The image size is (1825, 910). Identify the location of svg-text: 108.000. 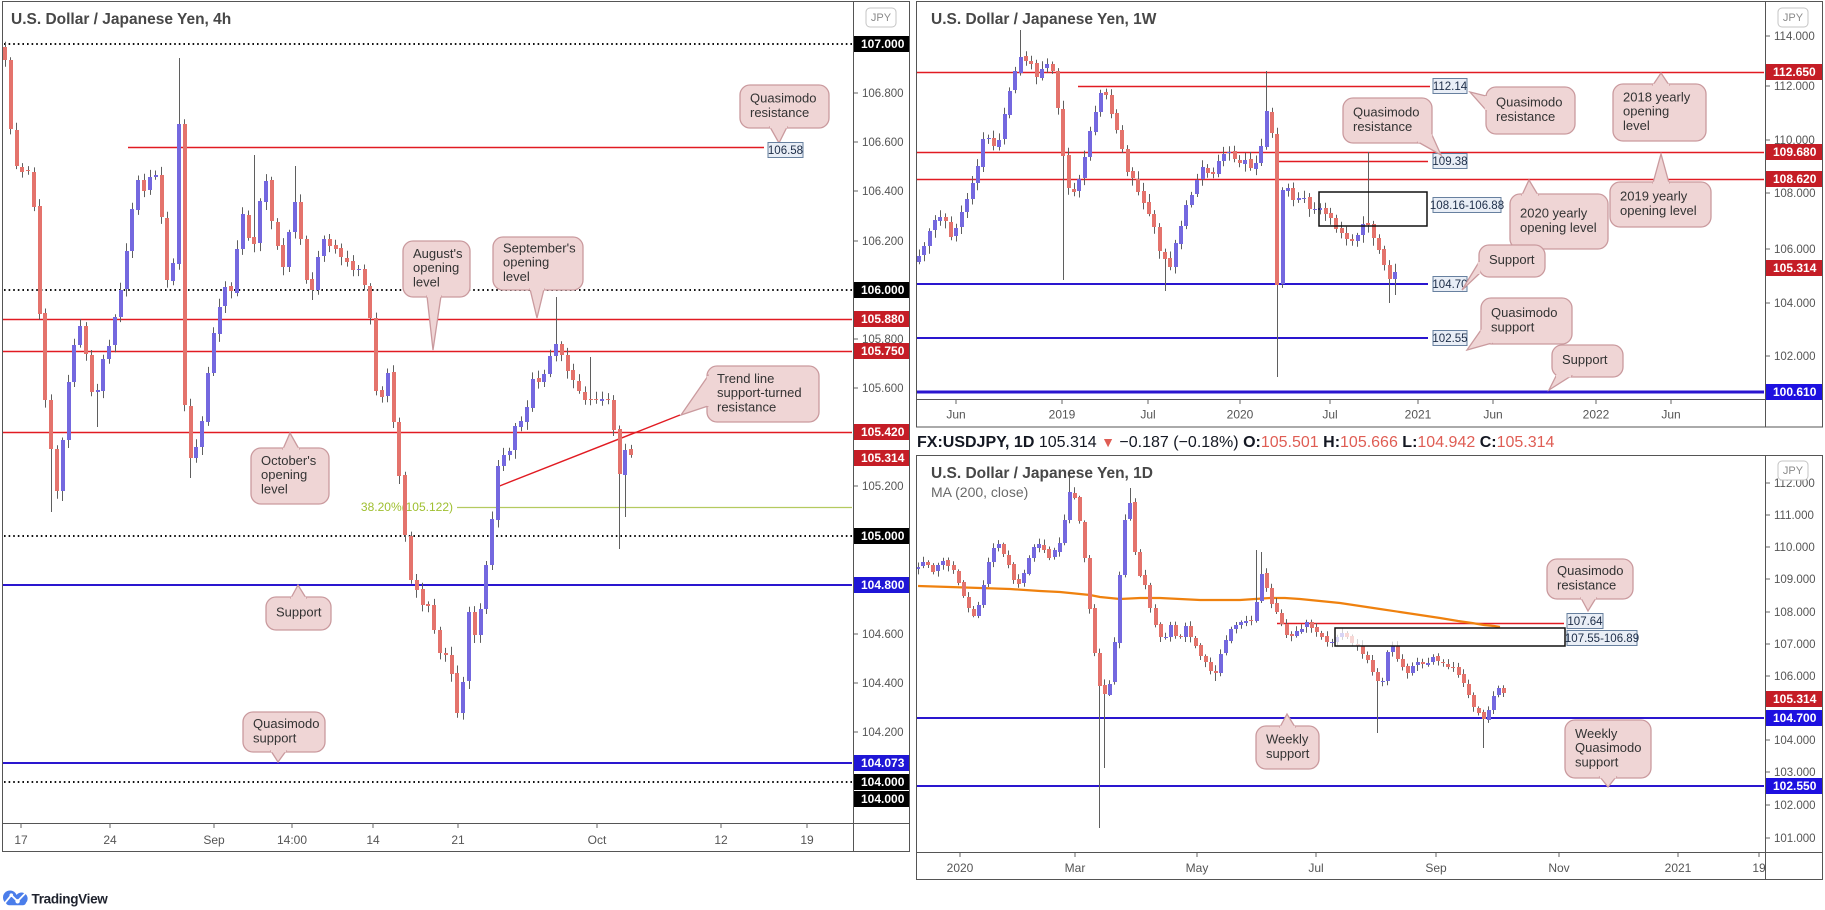
(1795, 613).